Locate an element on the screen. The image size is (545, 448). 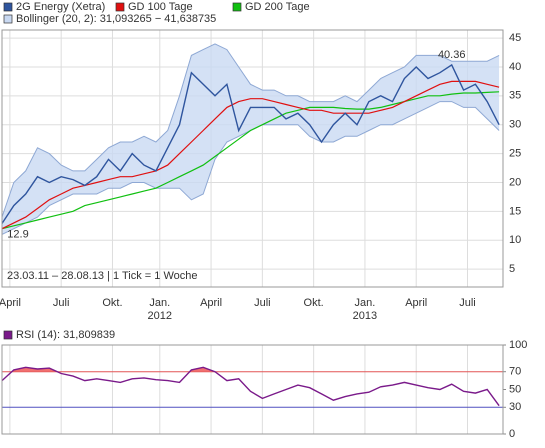
legend-label: GD 200 Tage is located at coordinates (277, 7).